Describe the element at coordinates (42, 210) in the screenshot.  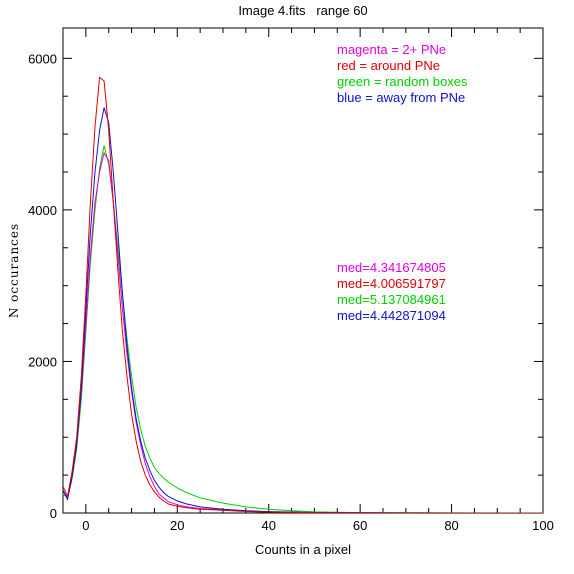
I see `y-tick-label: 4000` at that location.